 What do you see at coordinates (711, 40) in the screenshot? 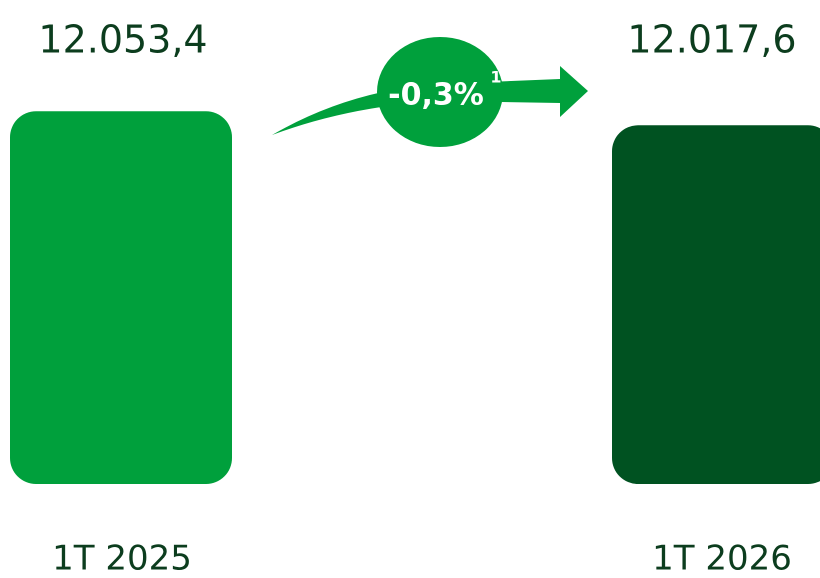
I see `value-label: 12.017,6` at bounding box center [711, 40].